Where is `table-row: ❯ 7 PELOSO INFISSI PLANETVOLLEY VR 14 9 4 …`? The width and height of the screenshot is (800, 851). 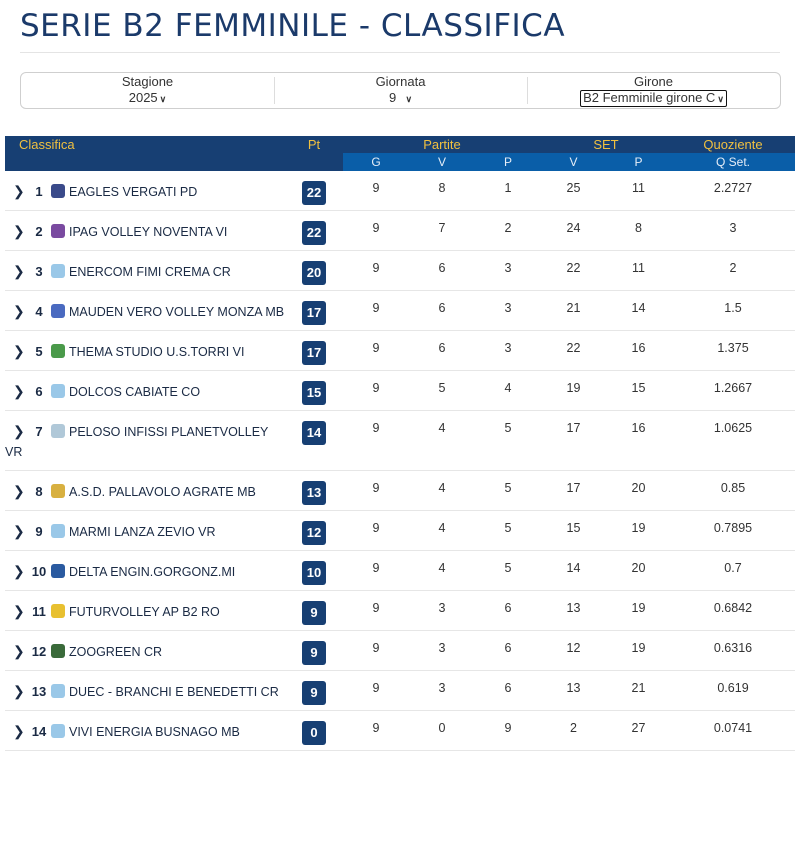 table-row: ❯ 7 PELOSO INFISSI PLANETVOLLEY VR 14 9 4 … is located at coordinates (400, 440).